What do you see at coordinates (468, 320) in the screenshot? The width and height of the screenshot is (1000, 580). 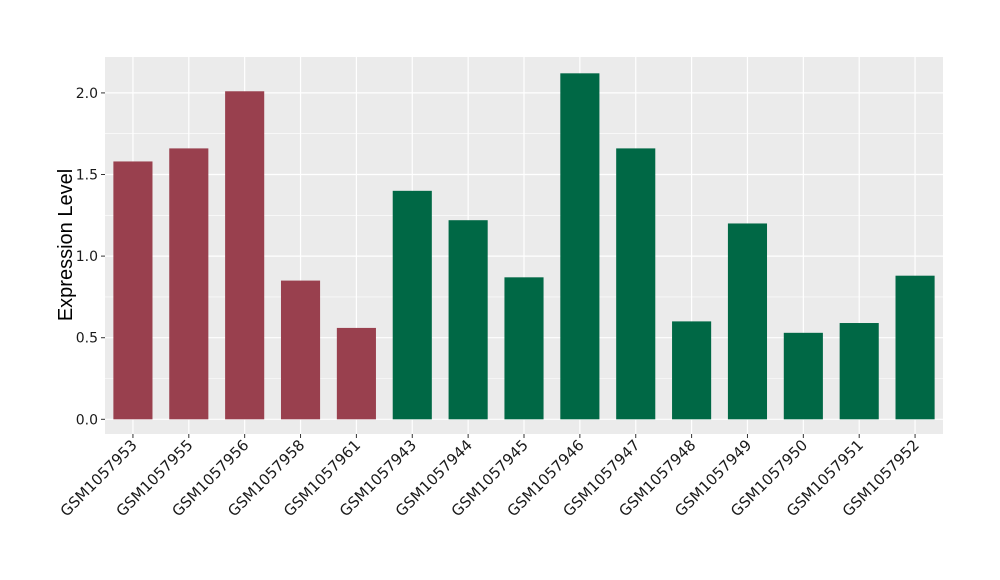 I see `bar-gsm1057944` at bounding box center [468, 320].